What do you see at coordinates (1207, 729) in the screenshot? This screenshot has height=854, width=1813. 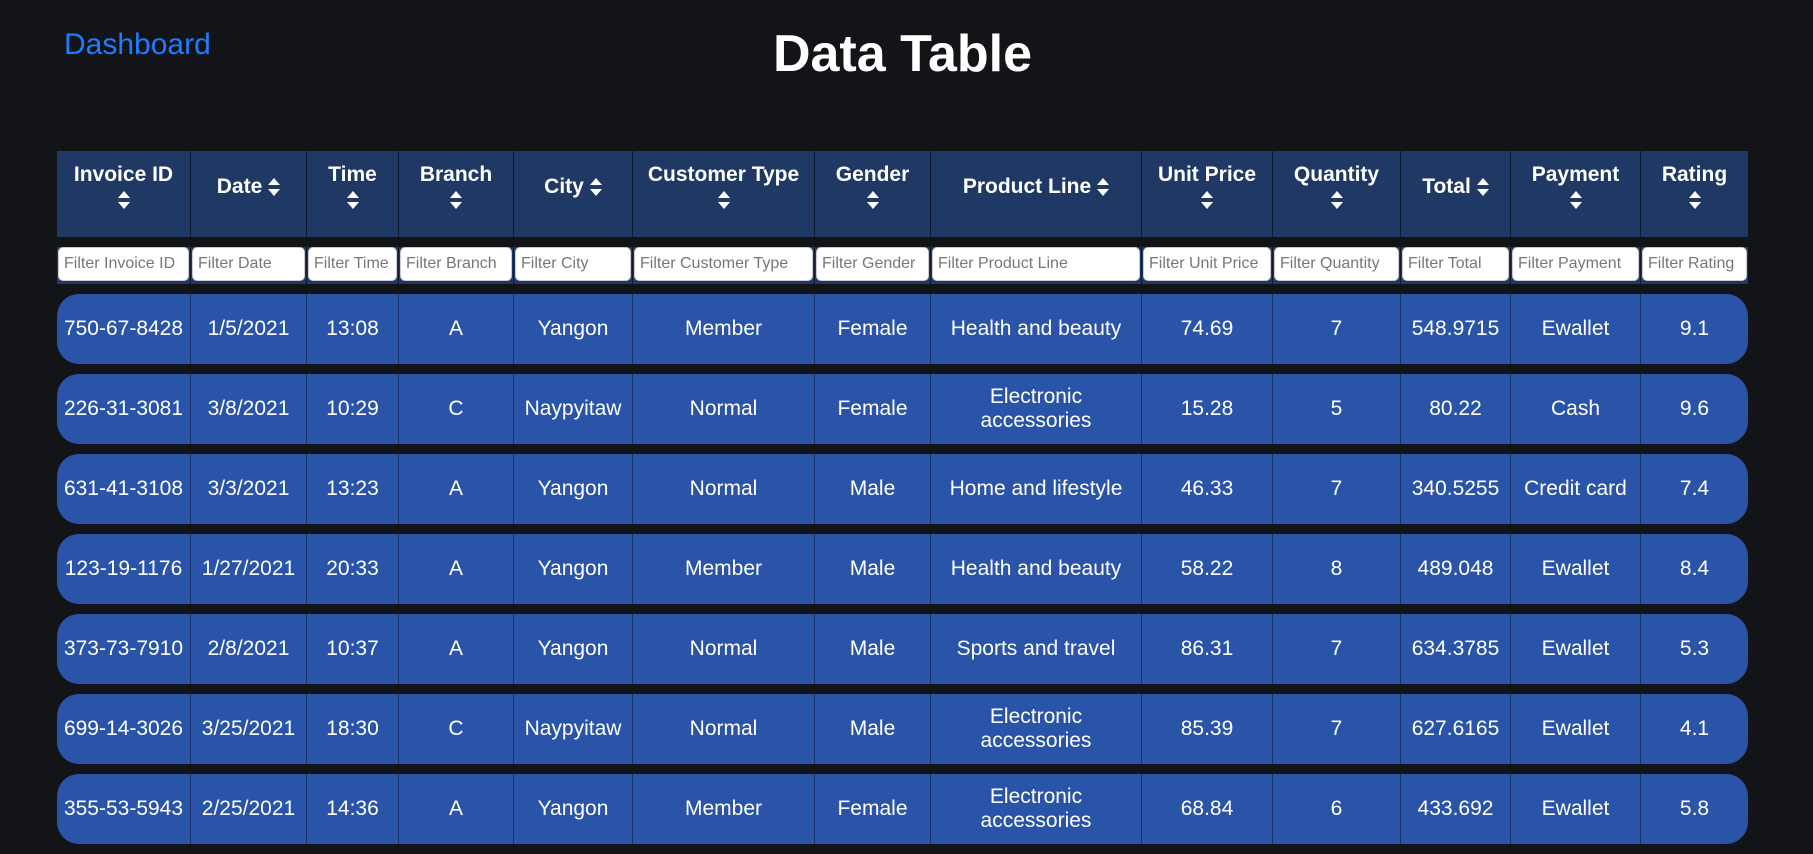 I see `cell-unit-price: 85.39` at bounding box center [1207, 729].